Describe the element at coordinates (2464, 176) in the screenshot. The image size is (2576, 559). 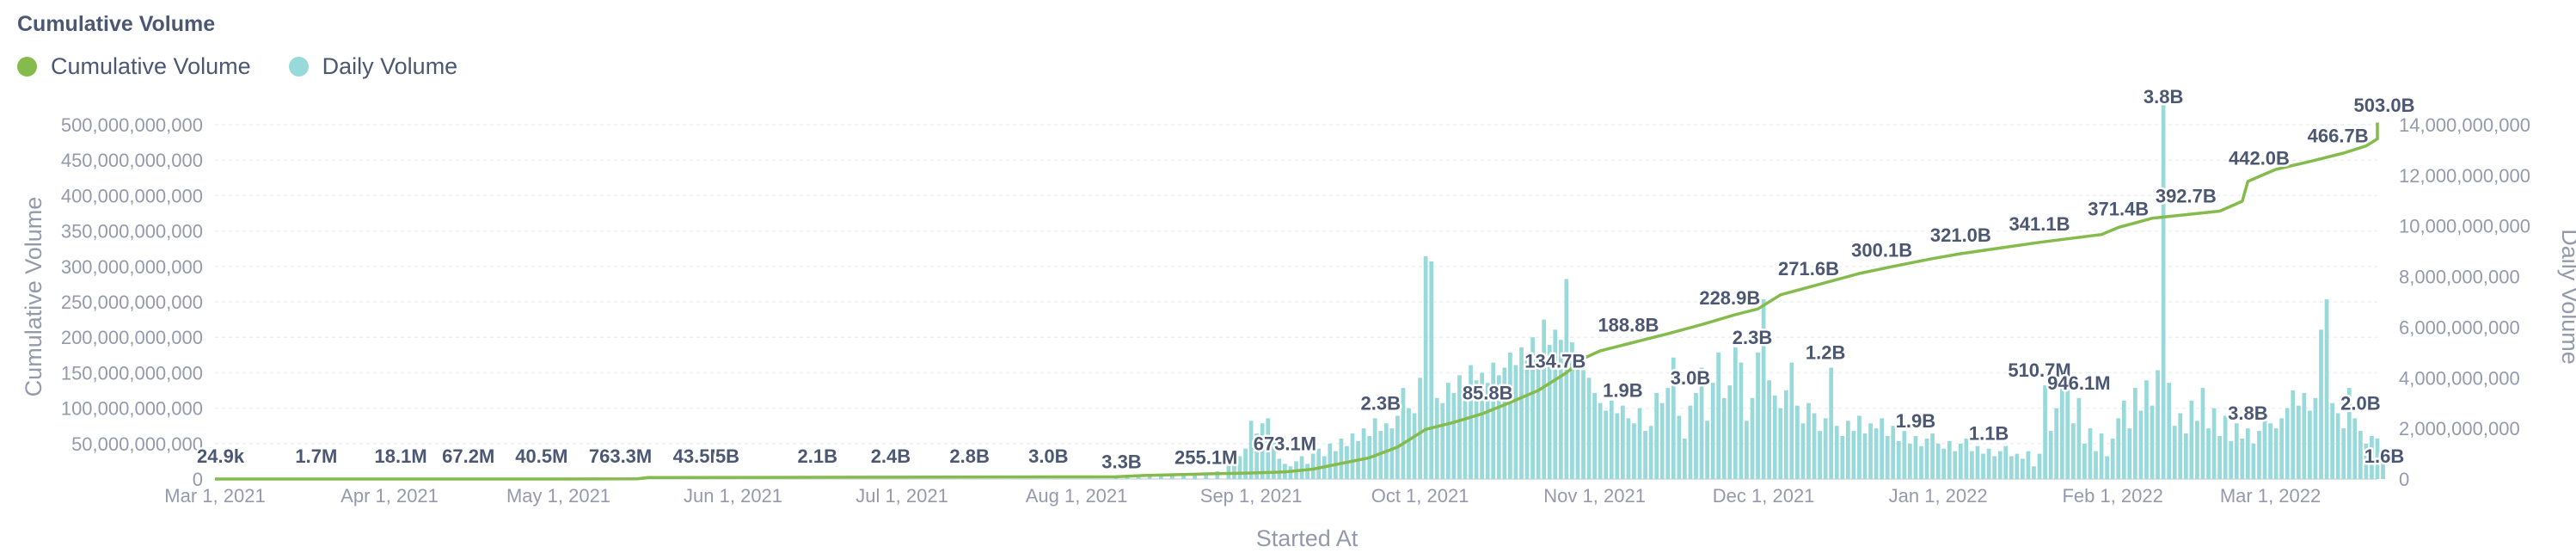
I see `y-right-tick-label: 12,000,000,000` at that location.